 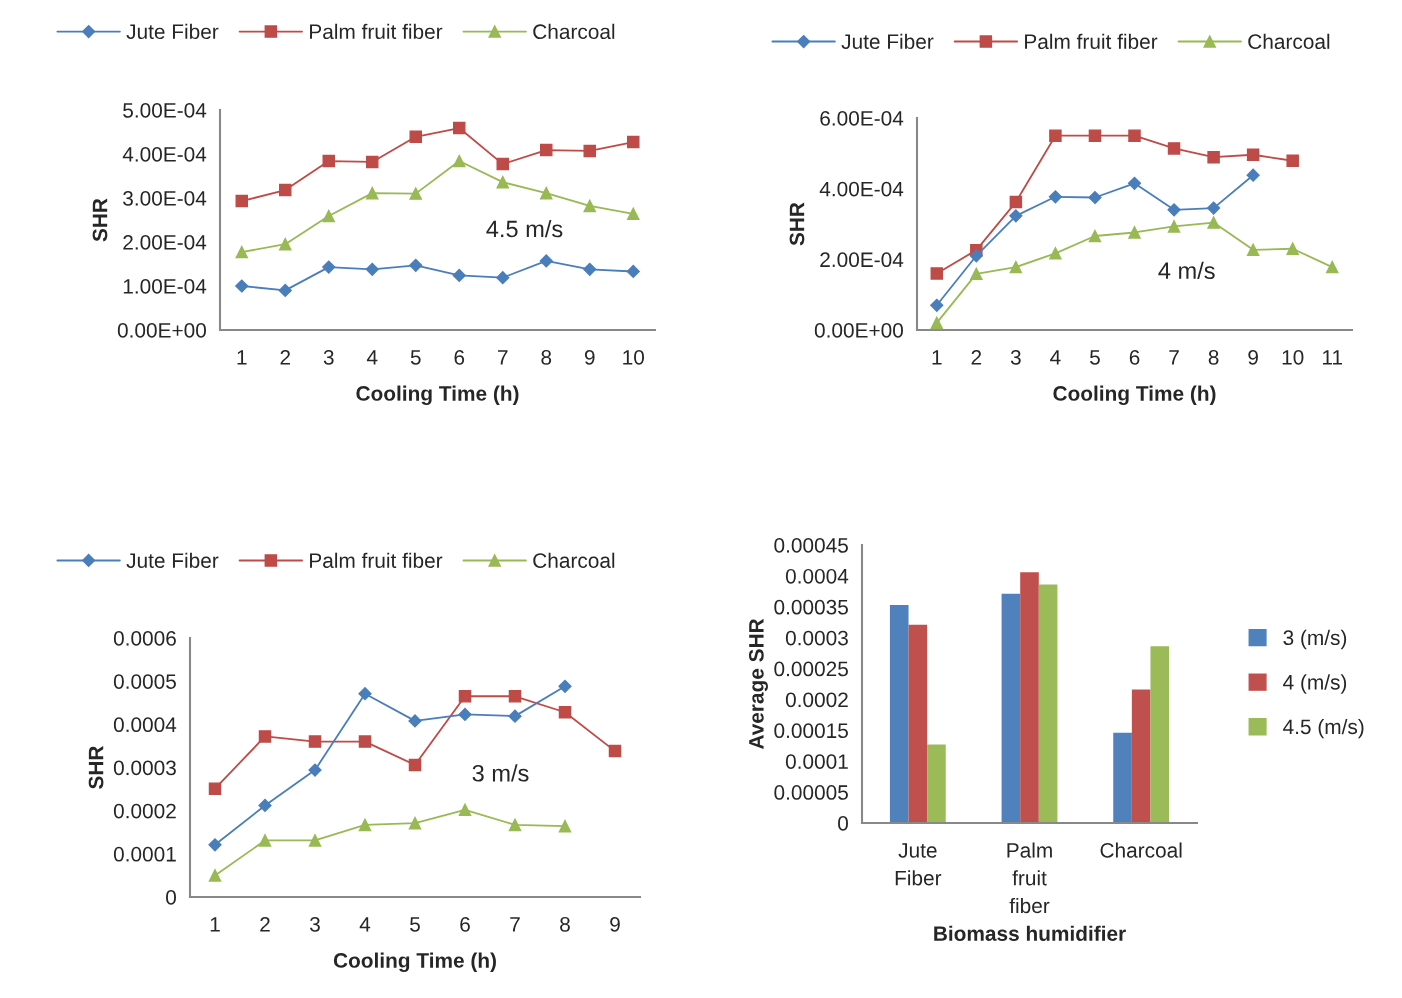 I want to click on x-tick-label: Jute Fiber, so click(x=918, y=864).